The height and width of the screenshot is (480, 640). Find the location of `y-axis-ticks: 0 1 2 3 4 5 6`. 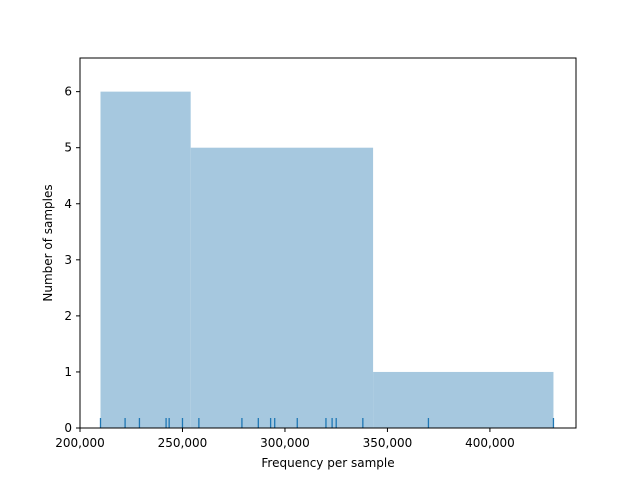

y-axis-ticks: 0 1 2 3 4 5 6 is located at coordinates (72, 260).